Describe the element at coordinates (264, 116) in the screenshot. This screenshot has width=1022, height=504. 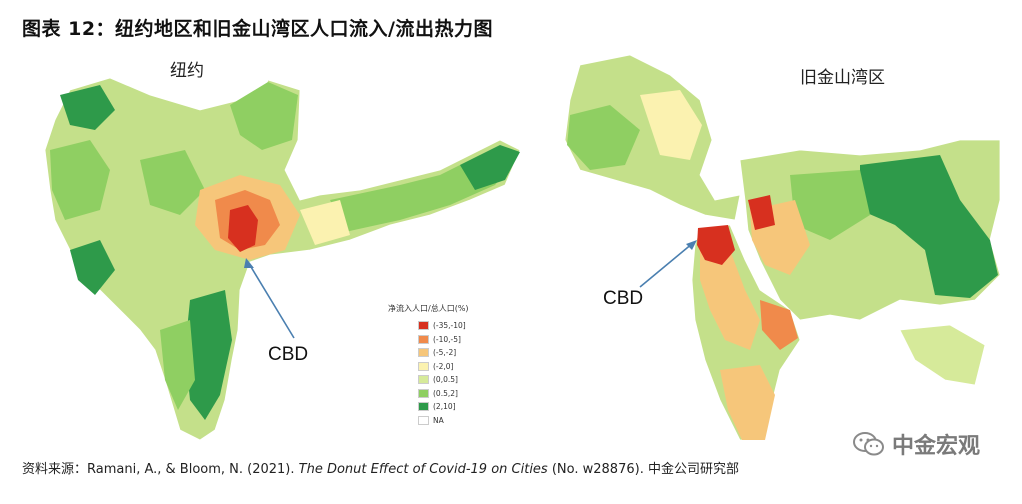
I see `ny-green-north` at that location.